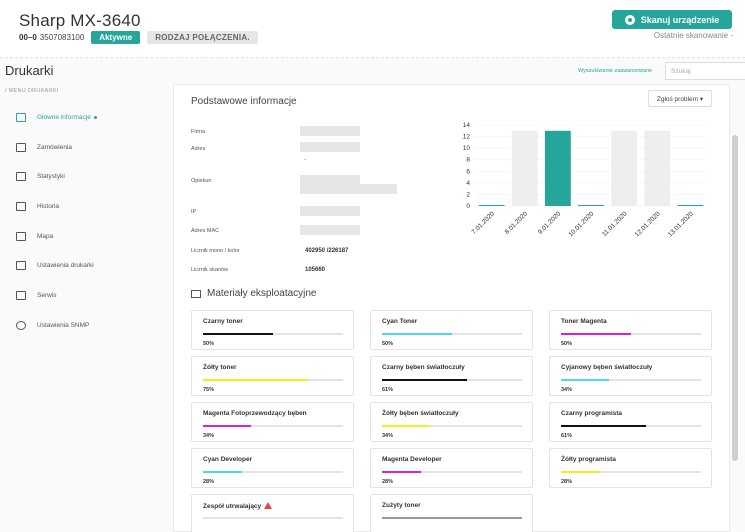 The height and width of the screenshot is (532, 745). I want to click on consumable-name: Czarny bęben światłoczuły, so click(423, 367).